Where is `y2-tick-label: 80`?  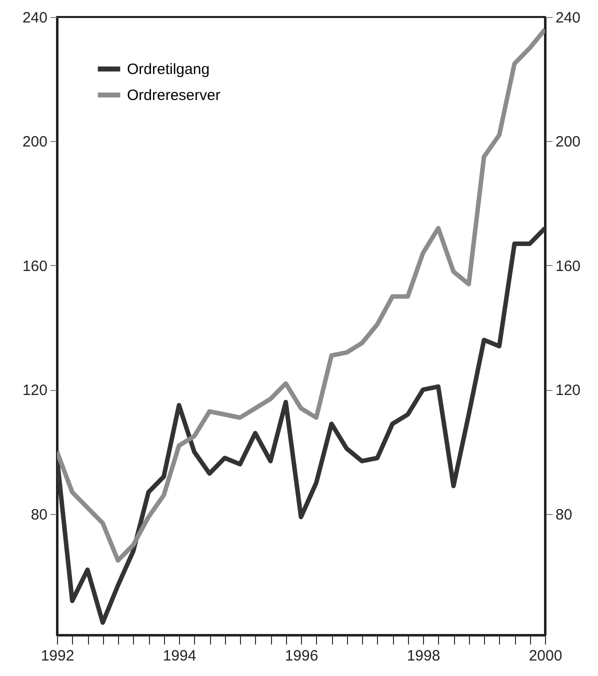 y2-tick-label: 80 is located at coordinates (564, 515).